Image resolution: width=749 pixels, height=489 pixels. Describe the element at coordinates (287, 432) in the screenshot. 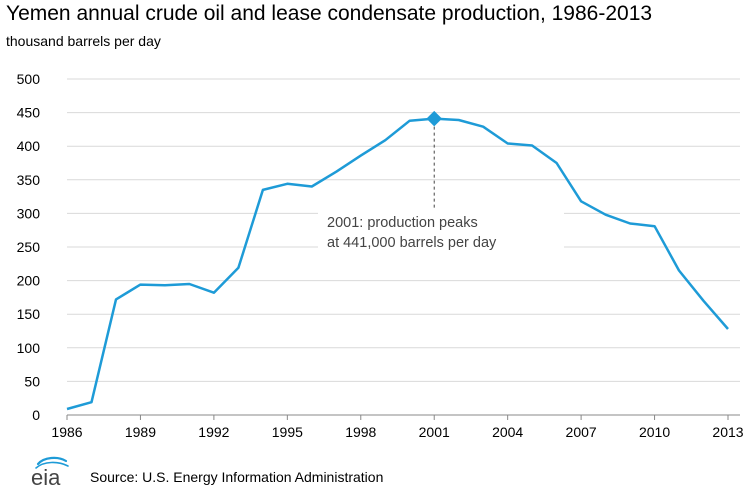

I see `x-tick-label: 1995` at that location.